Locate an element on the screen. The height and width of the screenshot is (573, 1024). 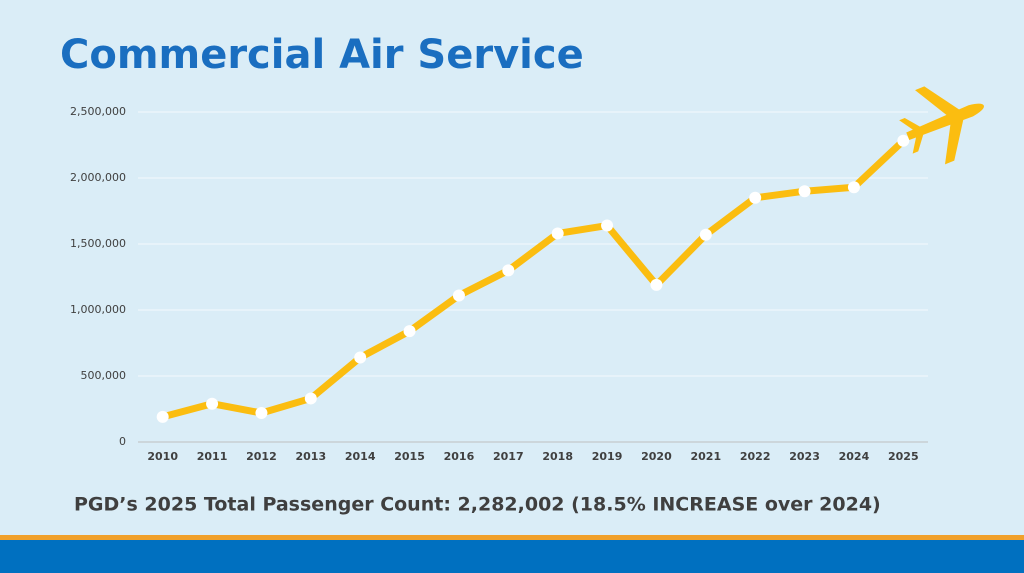
y-tick-label: 1,000,000 is located at coordinates (98, 309).